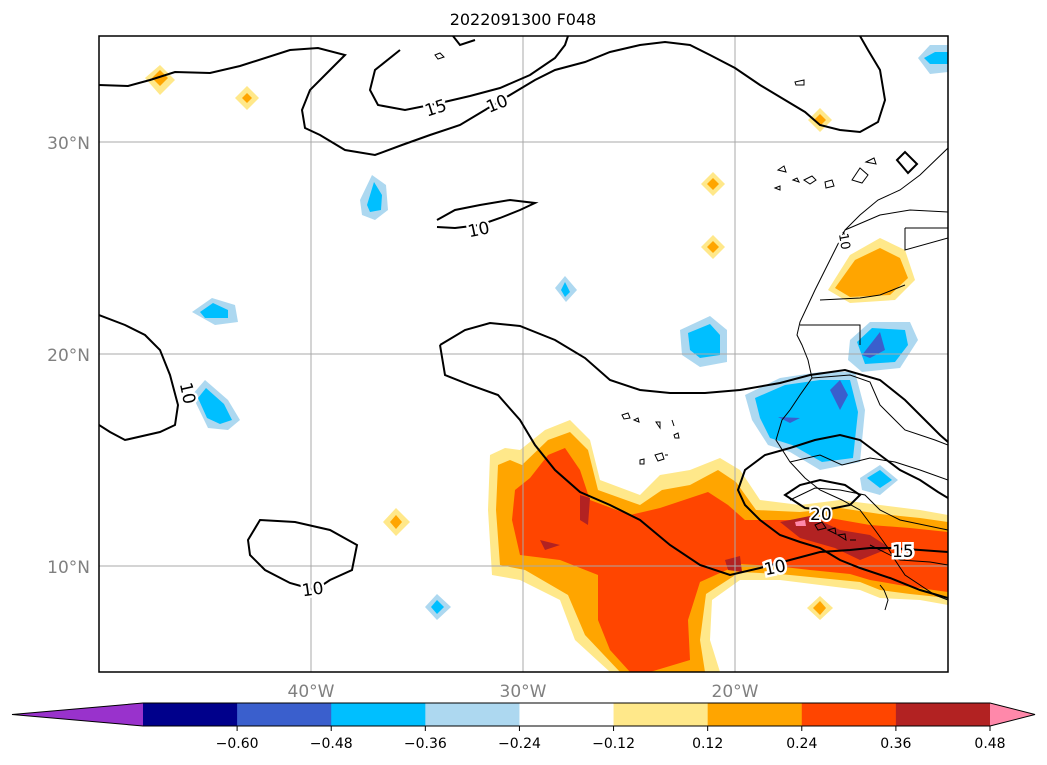 This screenshot has width=1047, height=765. I want to click on contour-label: 20, so click(821, 515).